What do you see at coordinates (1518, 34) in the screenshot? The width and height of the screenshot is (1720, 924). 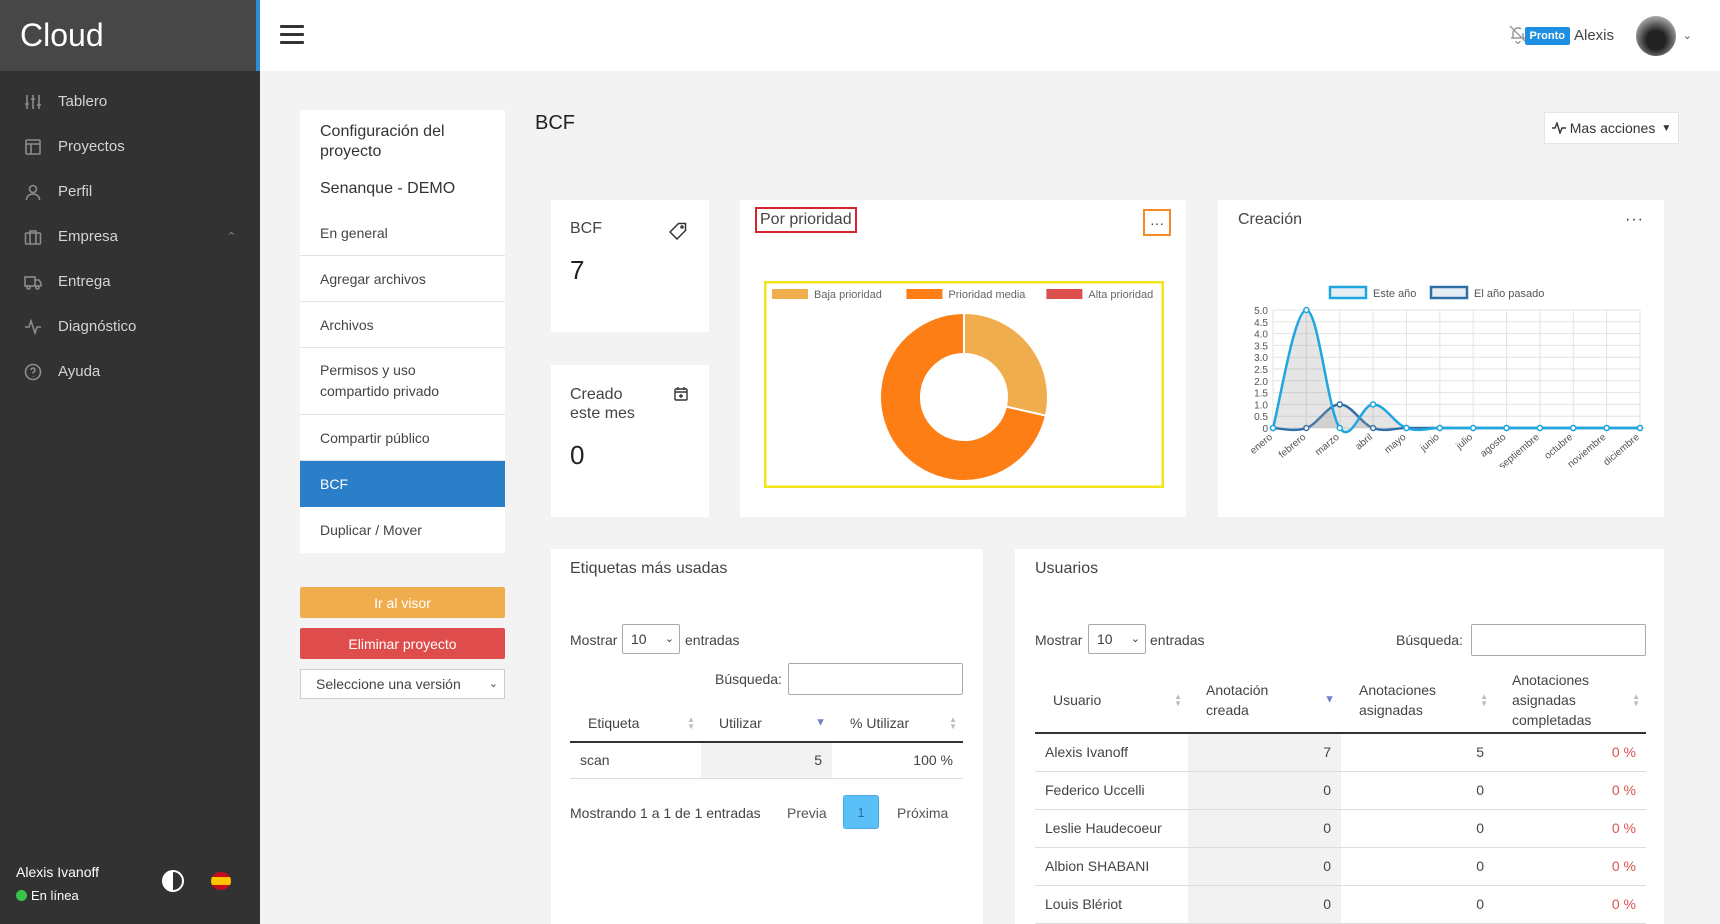 I see `bell-off-icon` at bounding box center [1518, 34].